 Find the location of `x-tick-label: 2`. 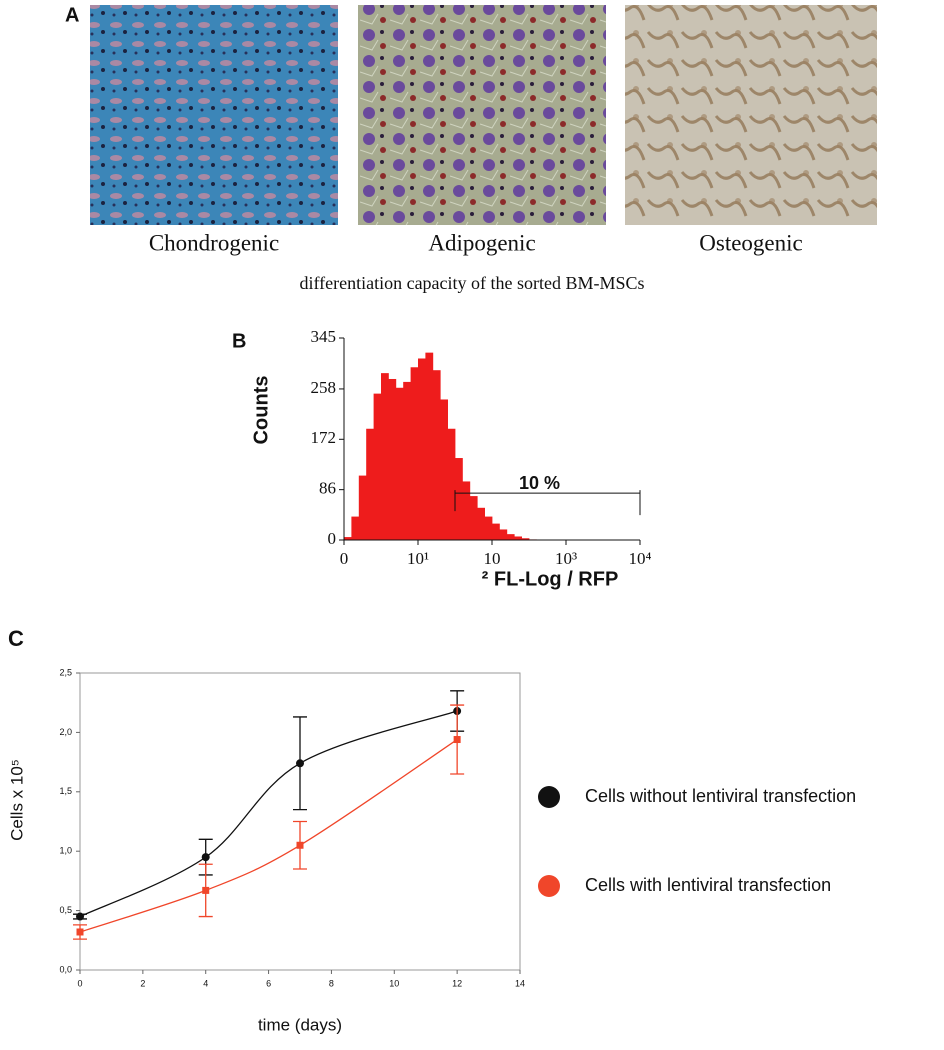

x-tick-label: 2 is located at coordinates (142, 983).